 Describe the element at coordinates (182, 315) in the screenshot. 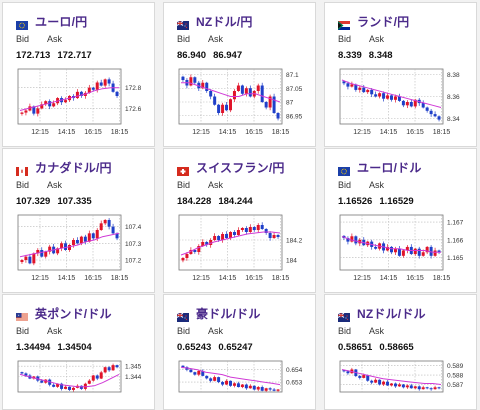

I see `au-flag-icon` at that location.